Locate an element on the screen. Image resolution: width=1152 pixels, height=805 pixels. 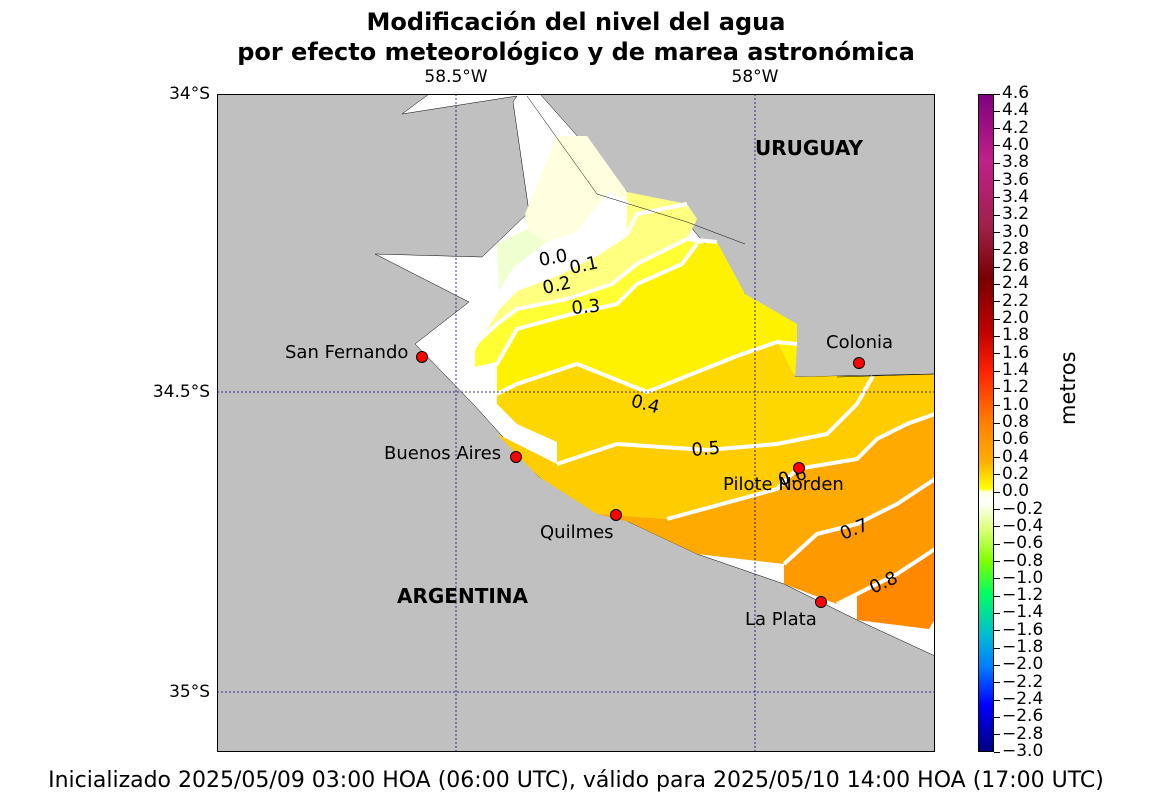
colorbar-gradient is located at coordinates (986, 423).